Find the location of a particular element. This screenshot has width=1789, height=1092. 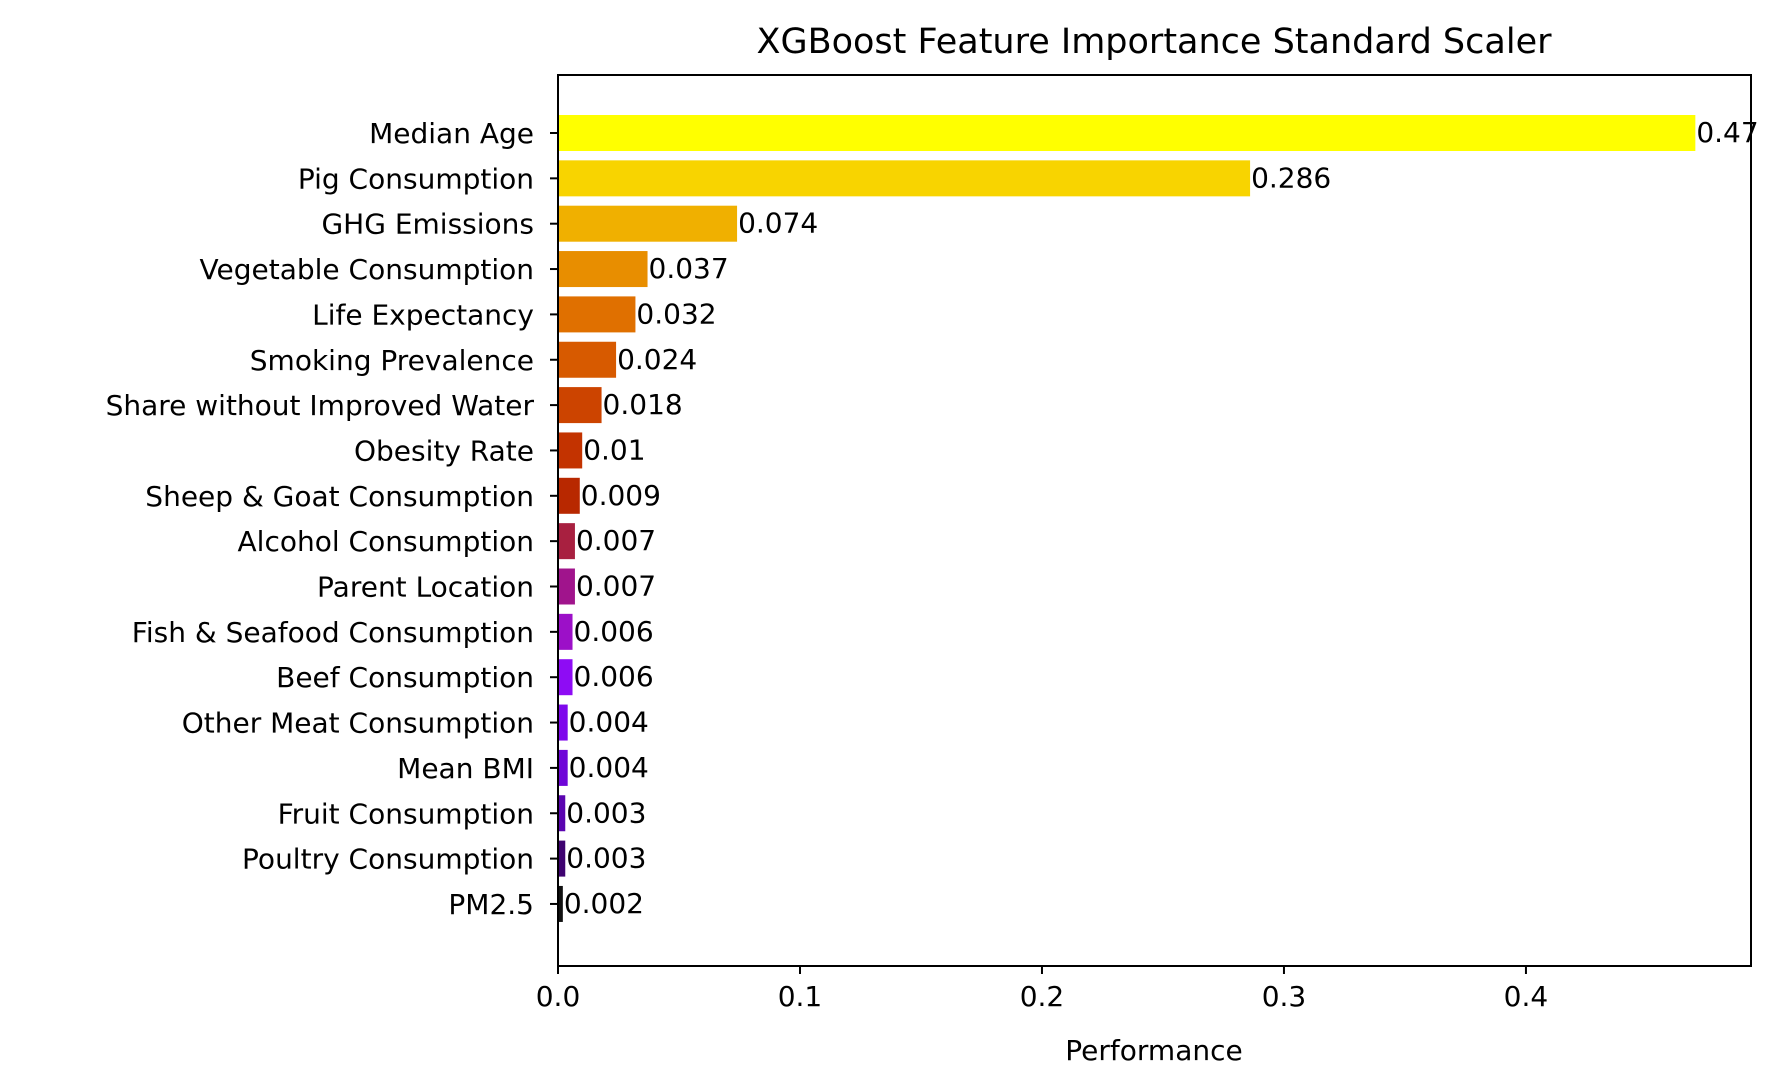

y-tick-label: Fish & Seafood Consumption is located at coordinates (333, 632).